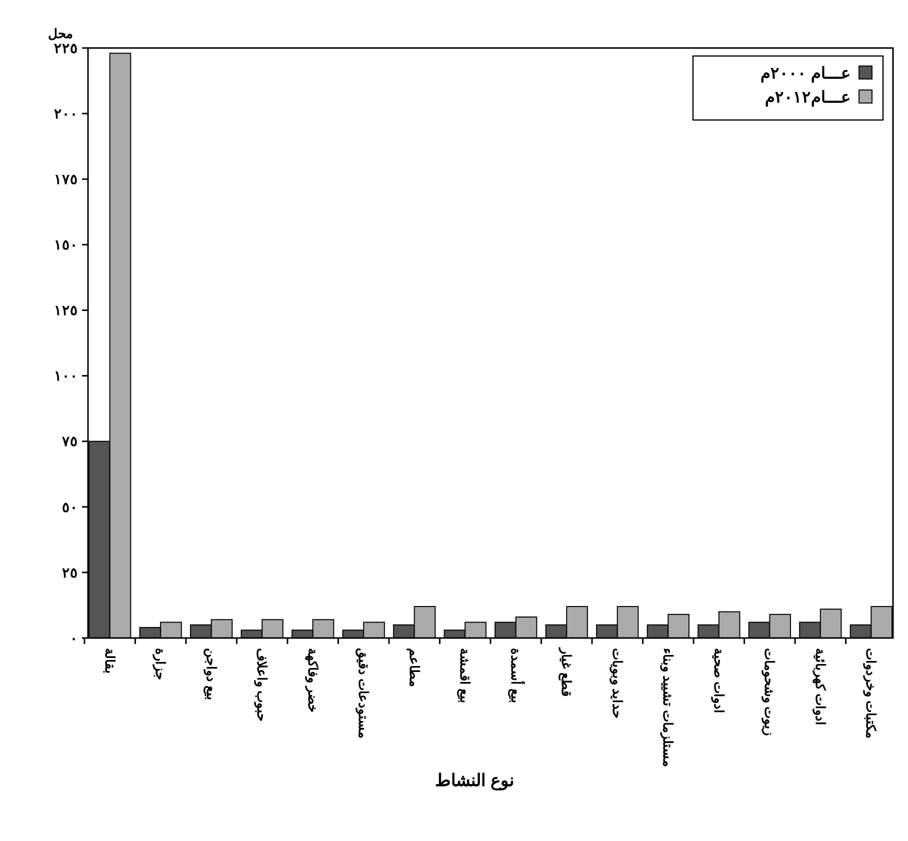 This screenshot has width=908, height=841. Describe the element at coordinates (808, 99) in the screenshot. I see `legend-label: عـــام٢٠١٢م` at that location.